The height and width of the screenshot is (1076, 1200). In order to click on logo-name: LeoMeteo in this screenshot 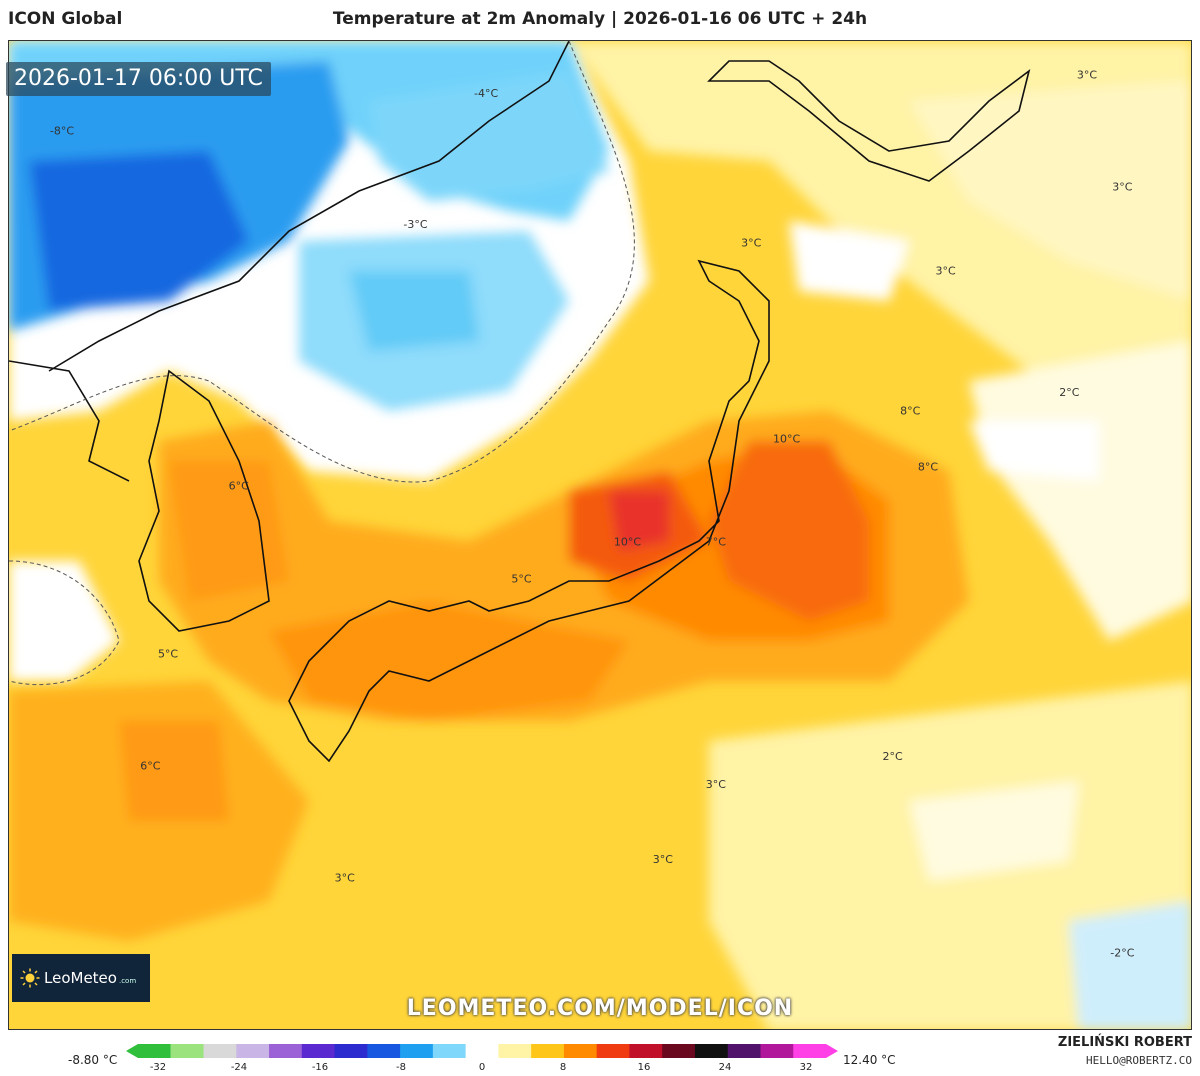, I will do `click(80, 978)`.